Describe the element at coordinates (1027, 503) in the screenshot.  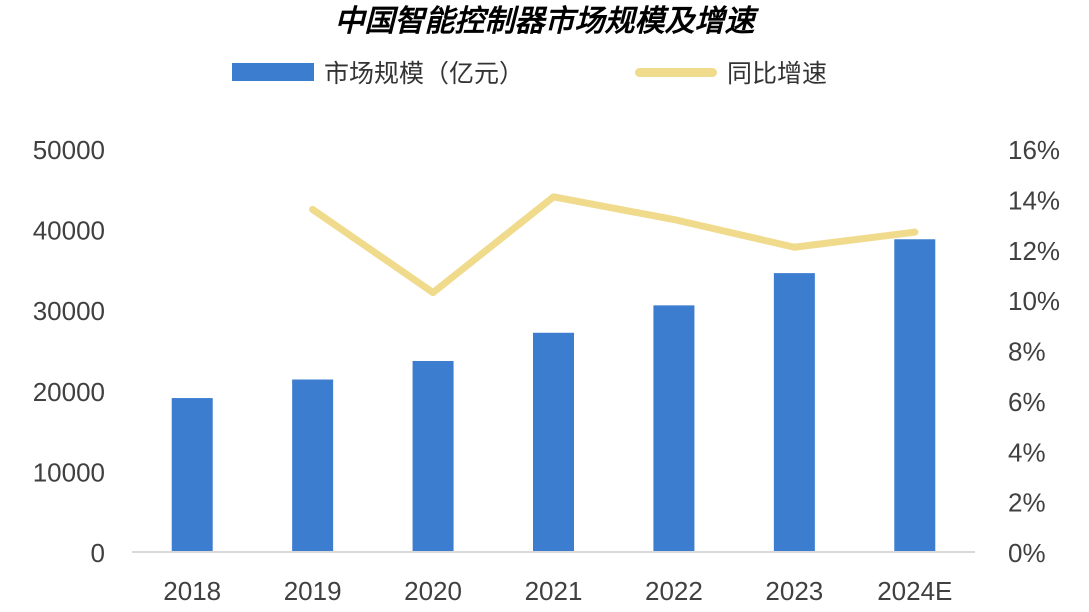
I see `right-tick-label: 2%` at that location.